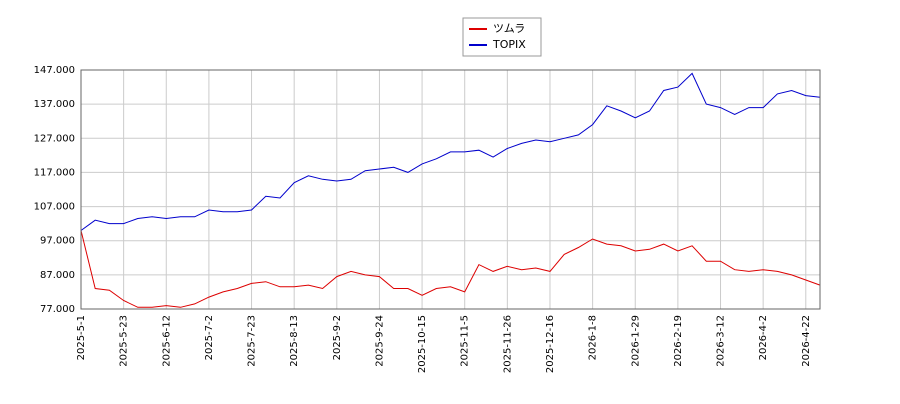 The image size is (900, 404). What do you see at coordinates (763, 337) in the screenshot?
I see `x-tick-label: 2026-4-2` at bounding box center [763, 337].